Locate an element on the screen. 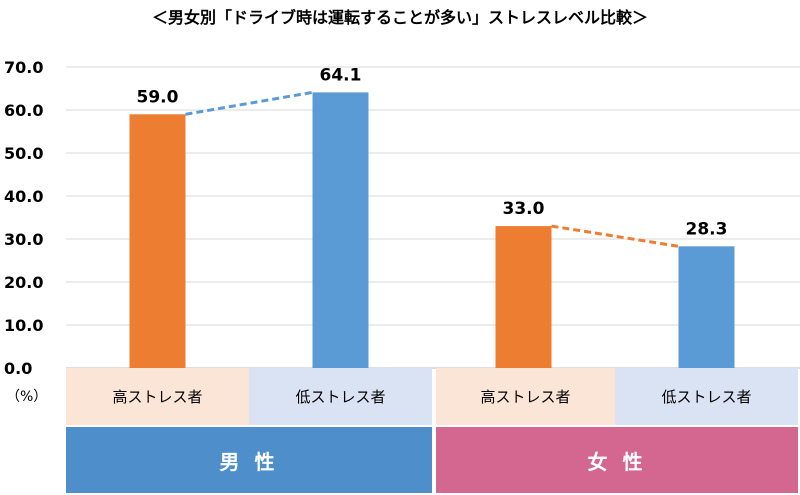 This screenshot has height=495, width=800. y-axis-unit: （%） is located at coordinates (27, 397).